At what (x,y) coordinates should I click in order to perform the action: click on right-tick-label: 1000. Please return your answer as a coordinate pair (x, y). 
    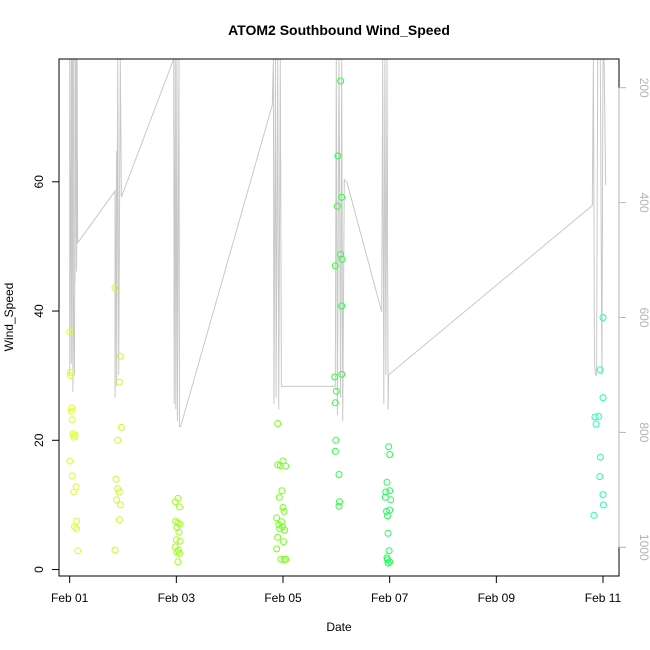
    Looking at the image, I should click on (643, 547).